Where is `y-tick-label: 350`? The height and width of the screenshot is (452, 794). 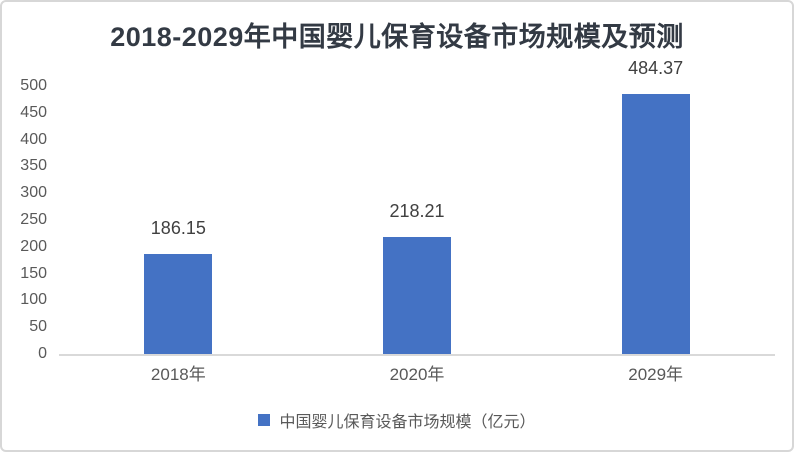
y-tick-label: 350 is located at coordinates (33, 166).